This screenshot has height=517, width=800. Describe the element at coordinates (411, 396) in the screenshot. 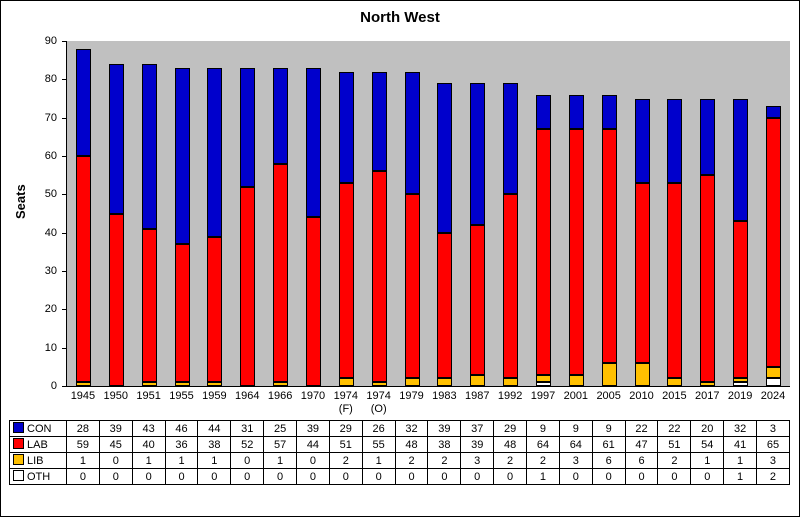

I see `x-axis-label: 1979` at that location.